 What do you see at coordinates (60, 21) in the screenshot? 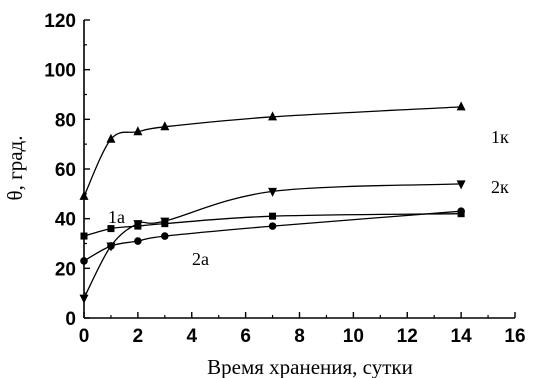
I see `y-tick-label: 120` at bounding box center [60, 21].